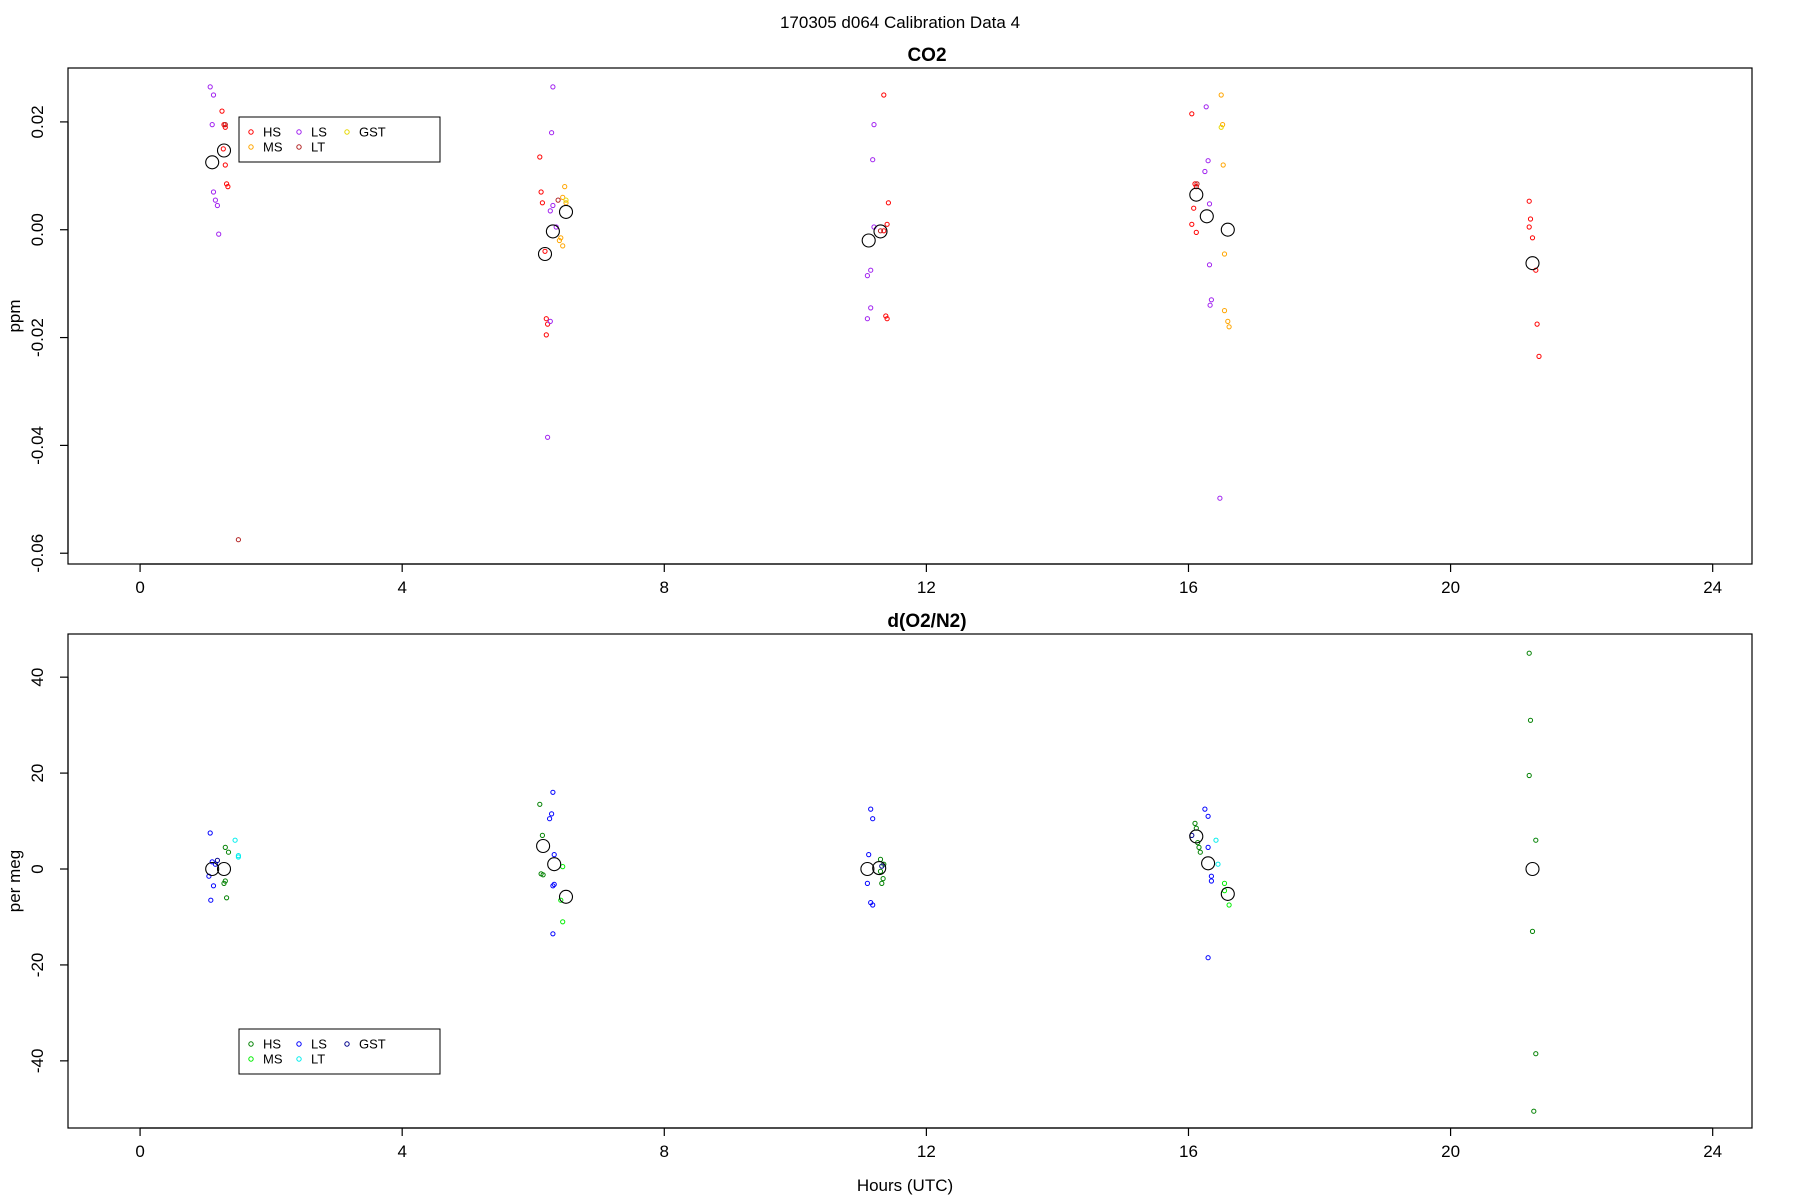 The height and width of the screenshot is (1200, 1800). Describe the element at coordinates (928, 580) in the screenshot. I see `co2-x-axis: 0 4 8 12 16 20 24` at that location.